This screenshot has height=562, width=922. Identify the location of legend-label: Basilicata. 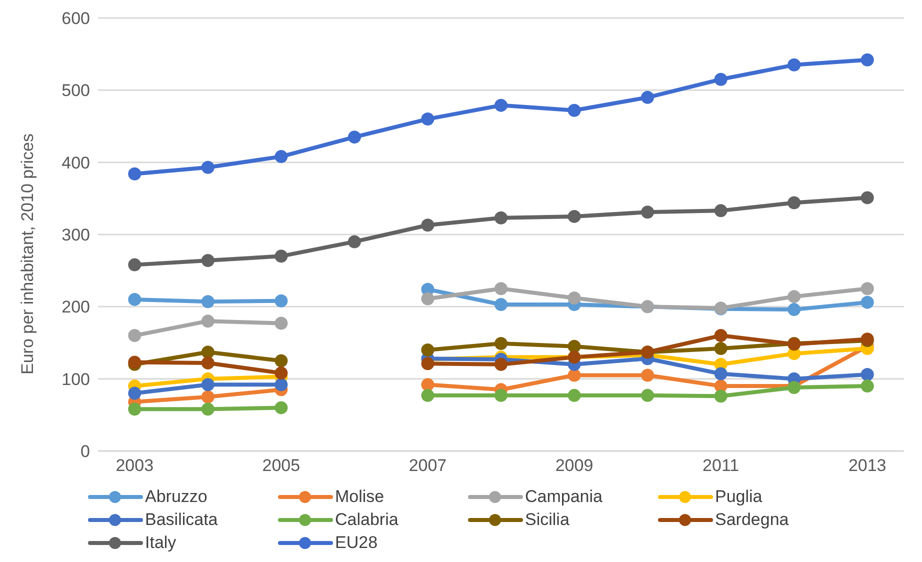
(181, 520).